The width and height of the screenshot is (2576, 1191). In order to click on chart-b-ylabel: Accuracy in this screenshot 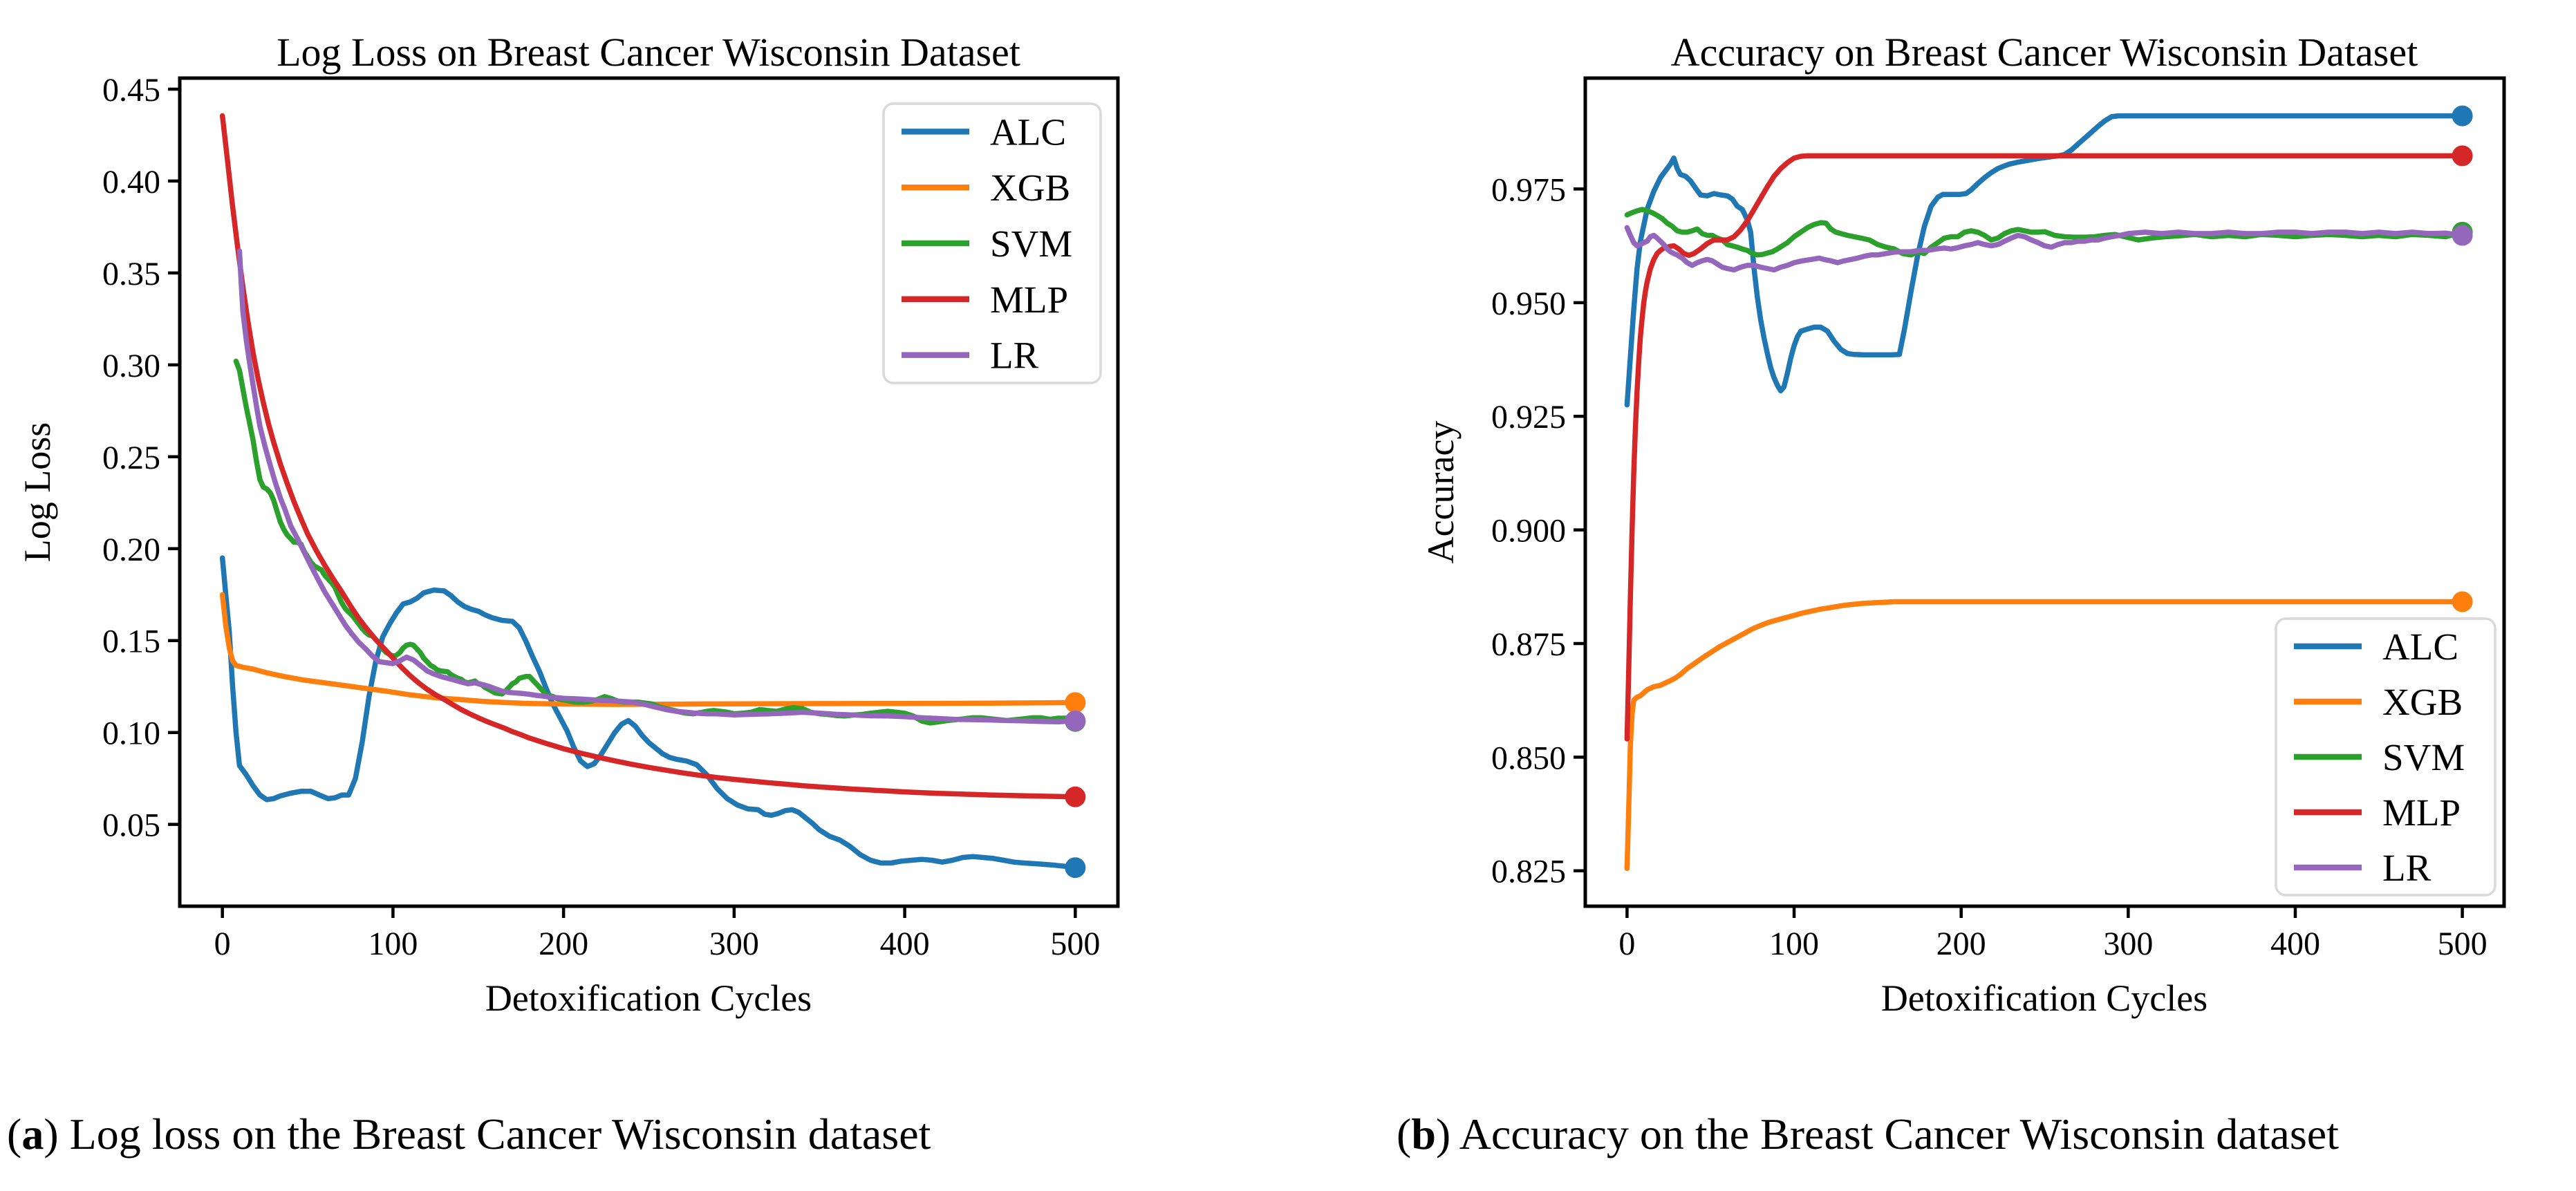, I will do `click(1441, 492)`.